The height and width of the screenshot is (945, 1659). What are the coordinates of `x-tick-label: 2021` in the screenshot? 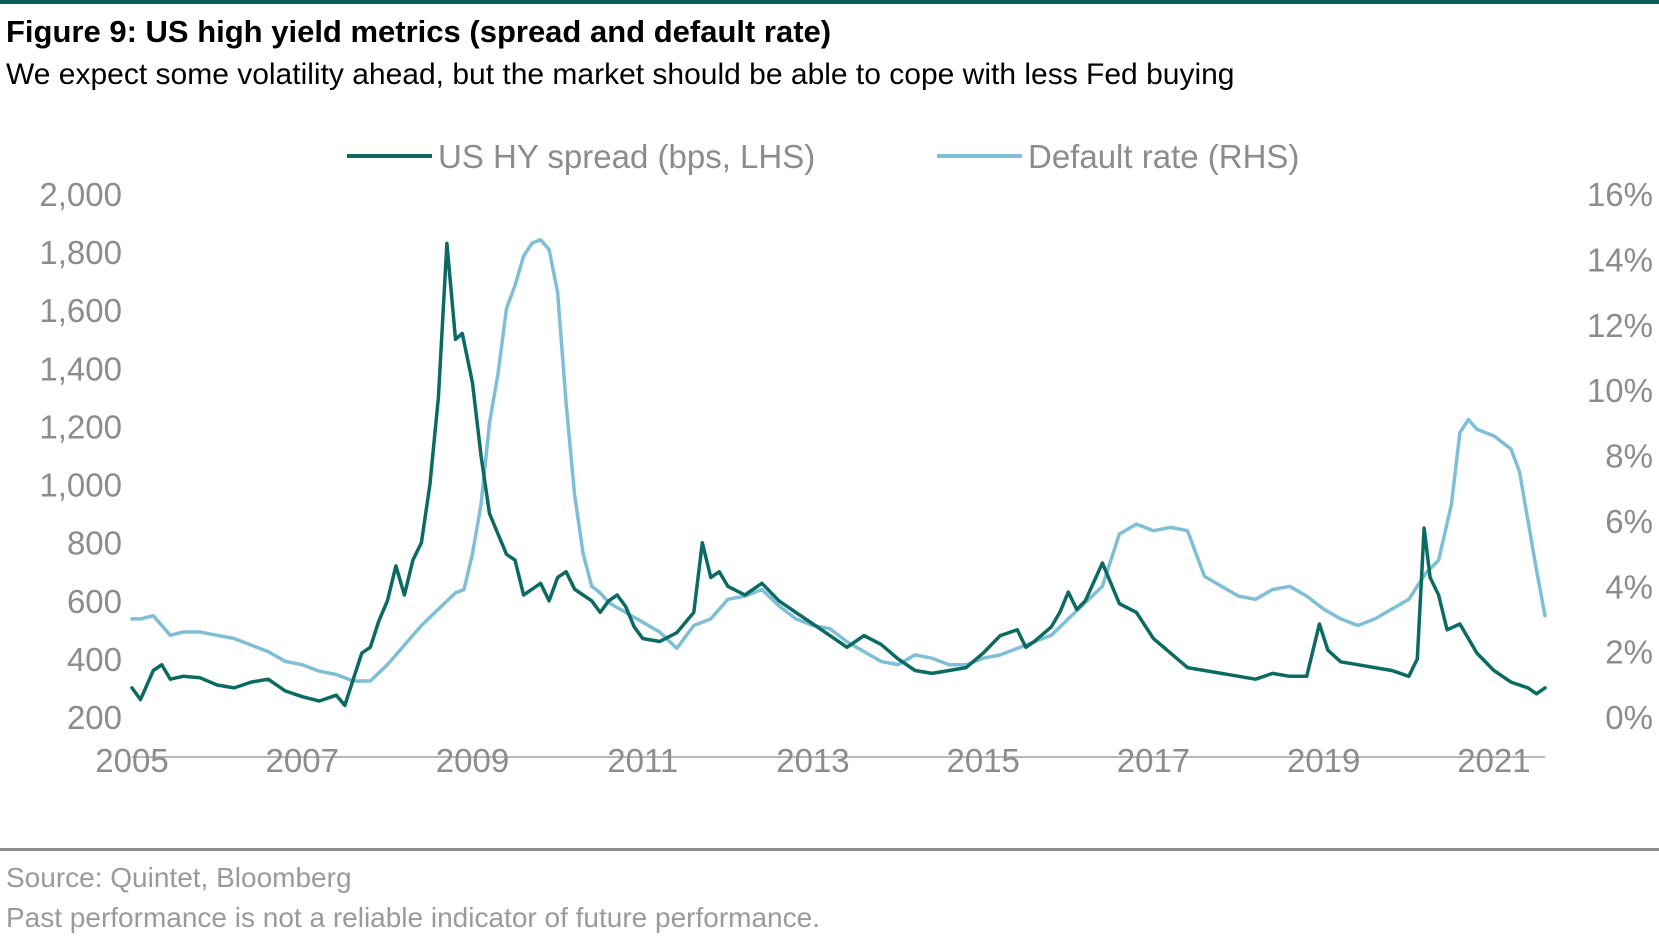 It's located at (1493, 760).